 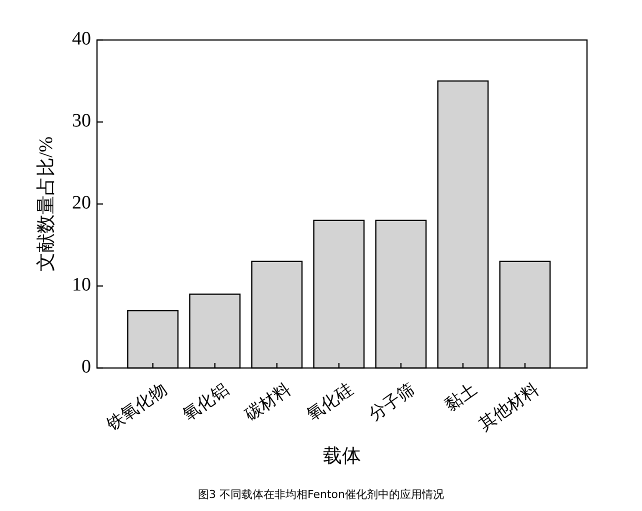 What do you see at coordinates (81, 121) in the screenshot?
I see `y-tick-label: 30` at bounding box center [81, 121].